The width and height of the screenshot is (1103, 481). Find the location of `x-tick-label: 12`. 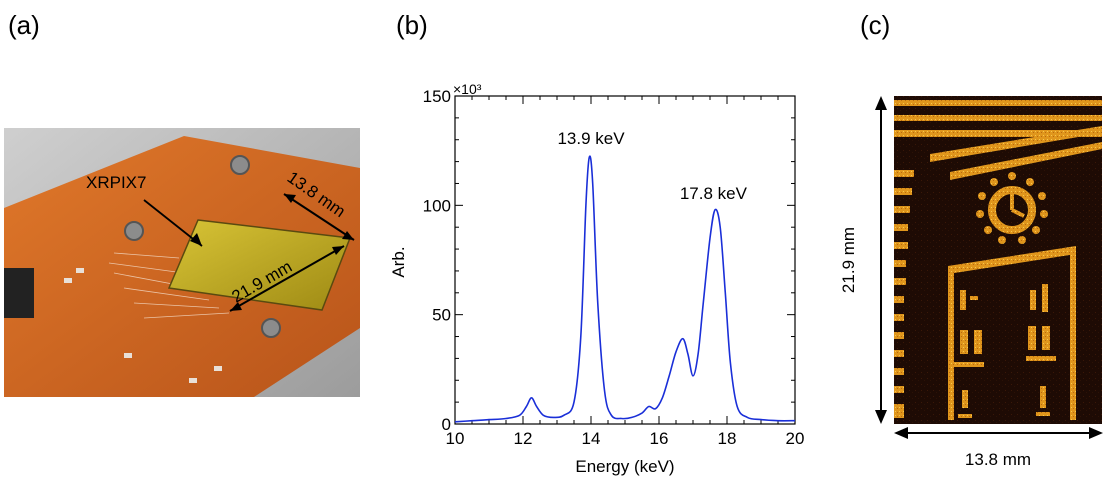

x-tick-label: 12 is located at coordinates (523, 438).